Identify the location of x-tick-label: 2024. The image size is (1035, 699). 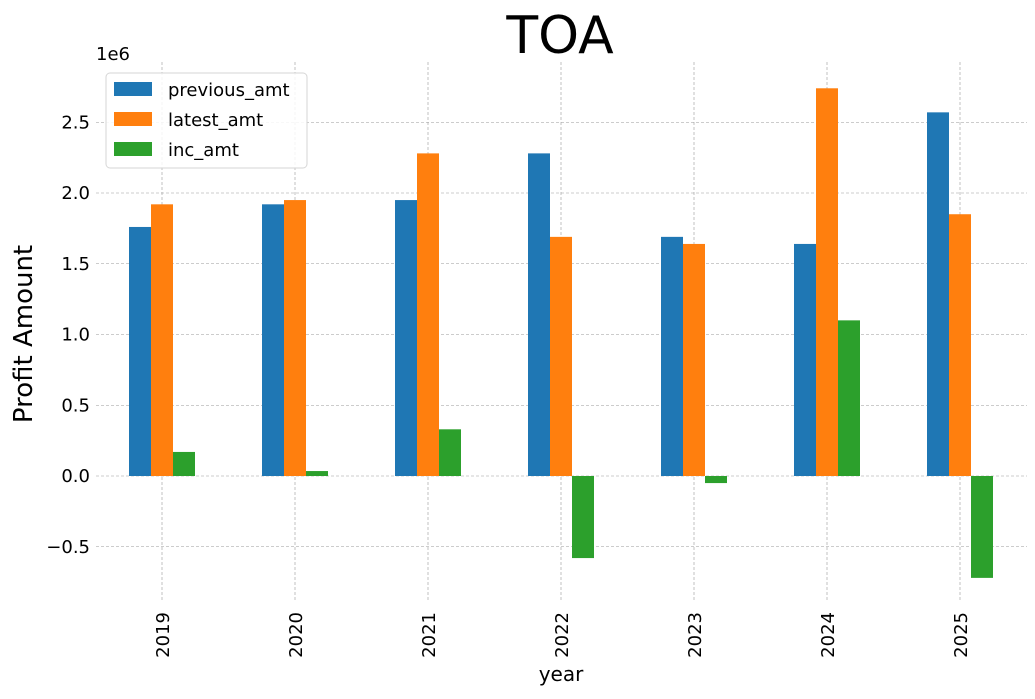
(828, 635).